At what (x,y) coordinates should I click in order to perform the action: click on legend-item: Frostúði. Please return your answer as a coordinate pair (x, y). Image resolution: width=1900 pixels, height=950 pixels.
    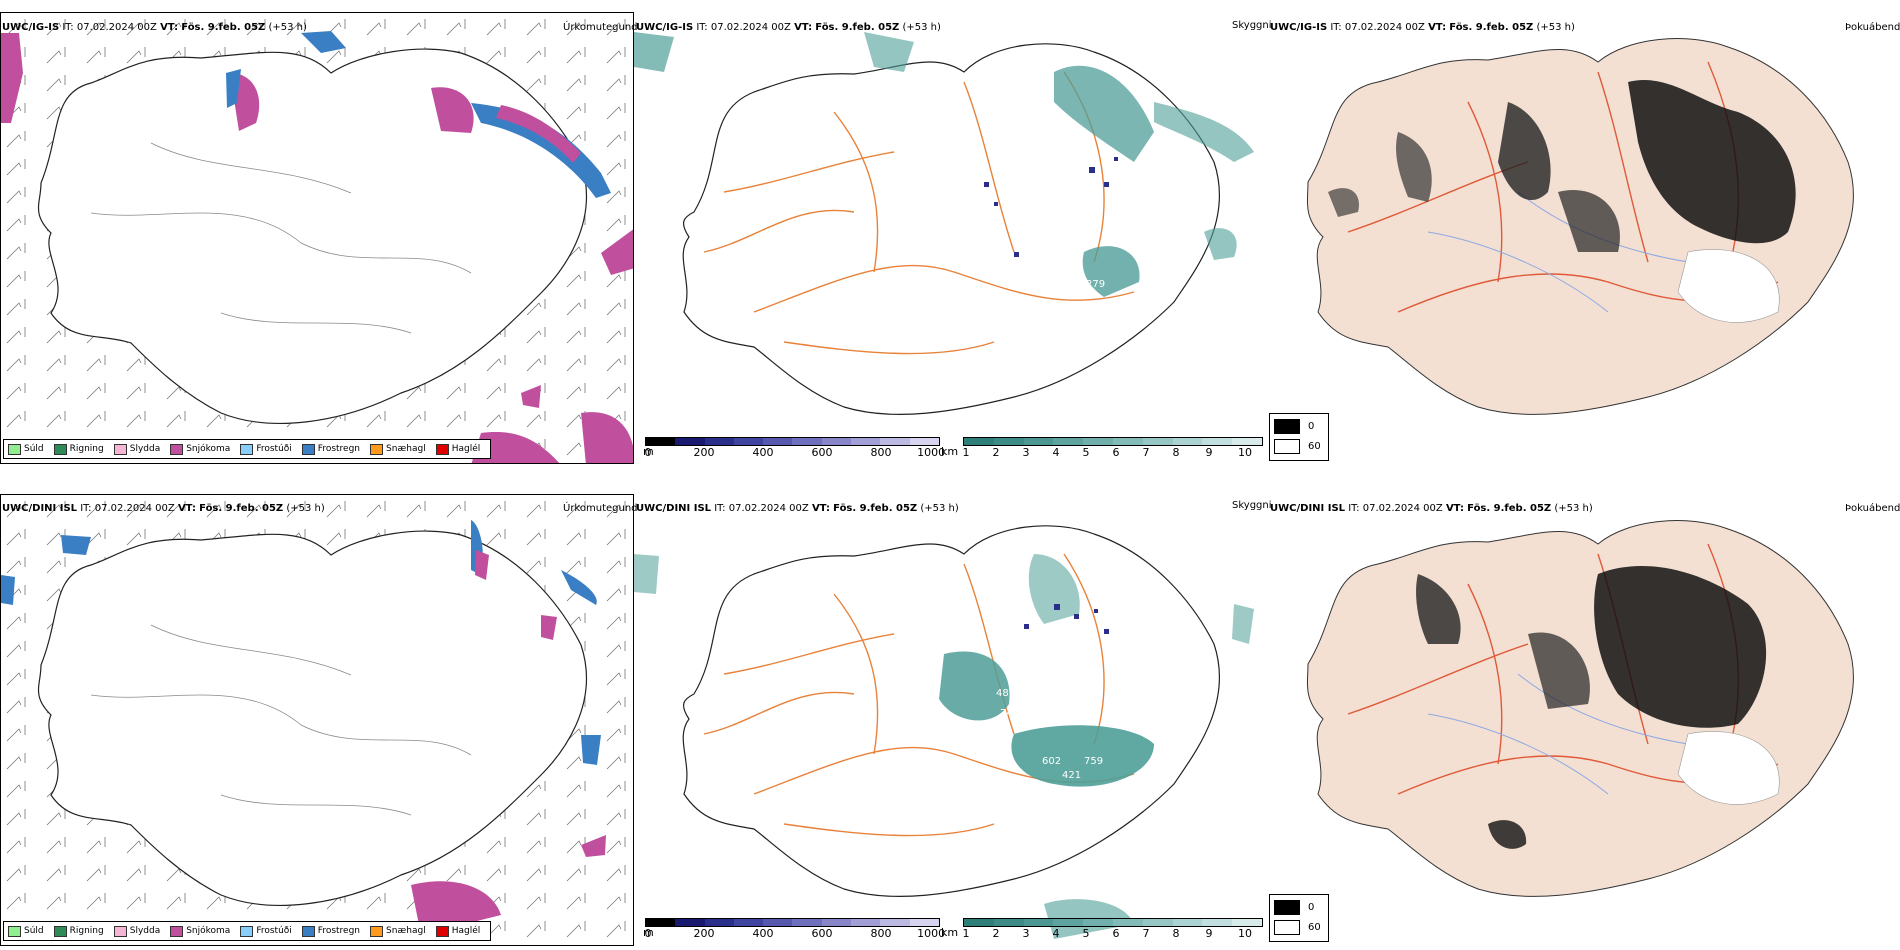
    Looking at the image, I should click on (266, 449).